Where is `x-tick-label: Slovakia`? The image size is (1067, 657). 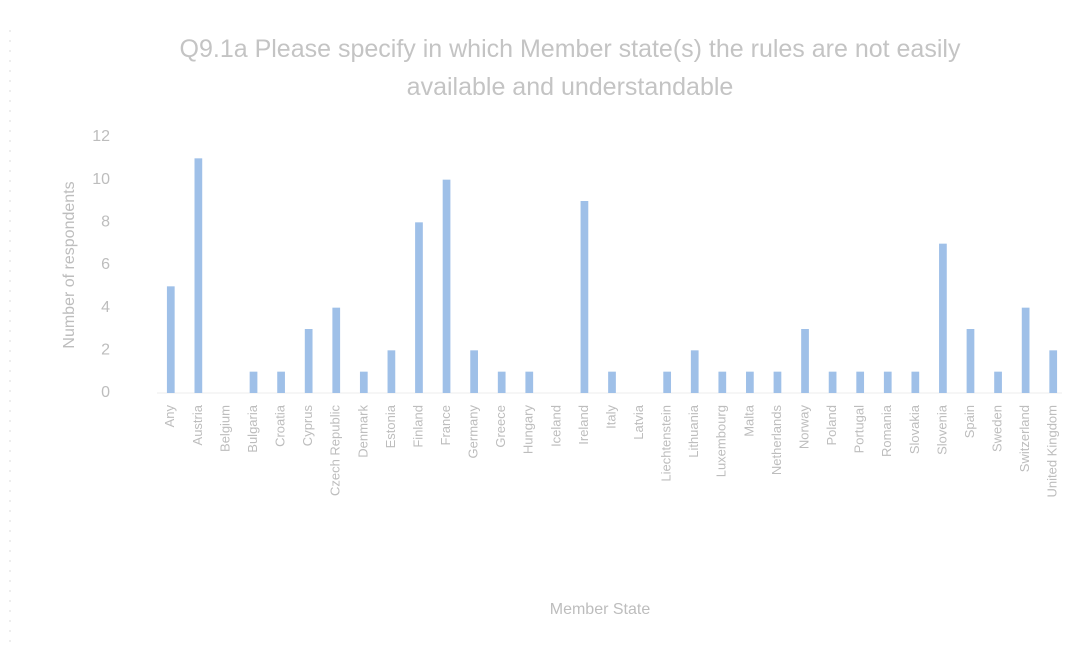
x-tick-label: Slovakia is located at coordinates (914, 429).